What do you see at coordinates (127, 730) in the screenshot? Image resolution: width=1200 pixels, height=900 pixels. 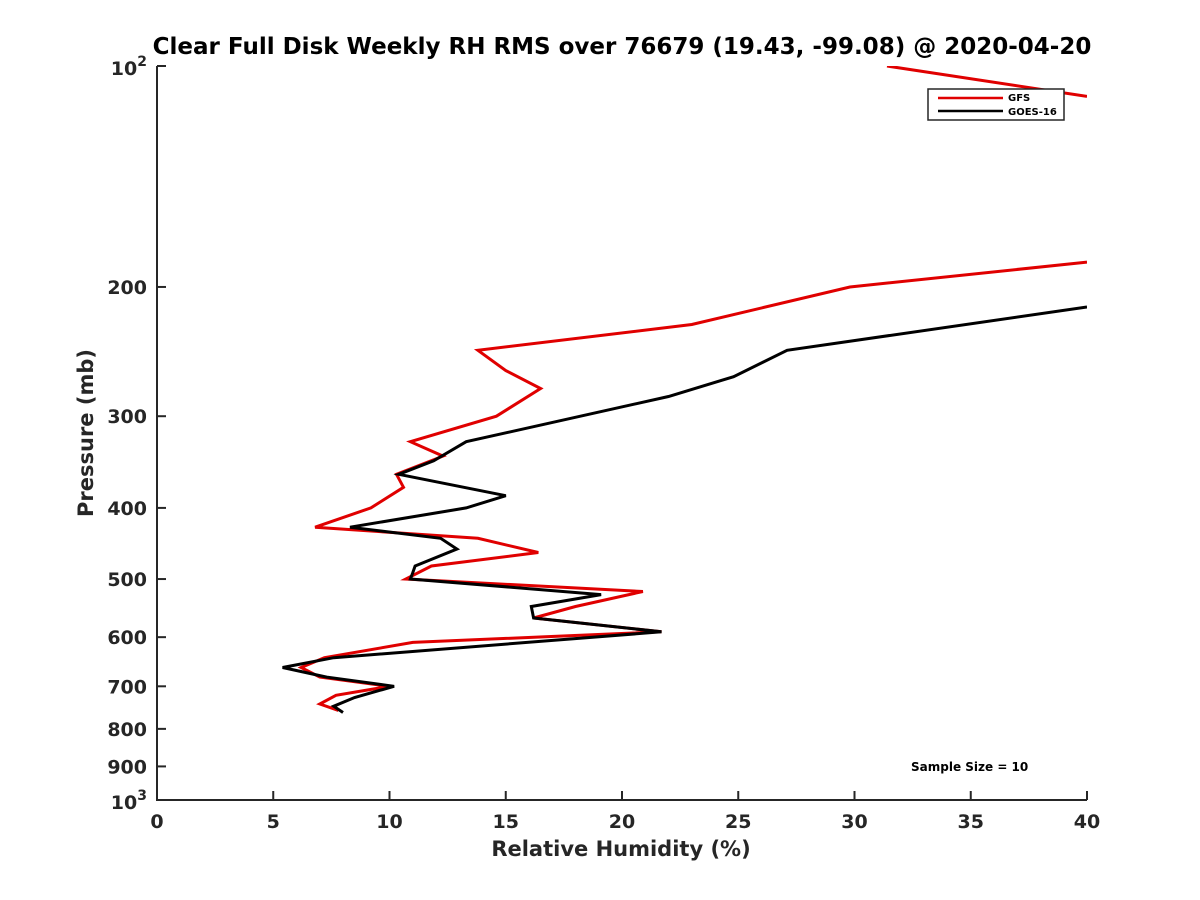 I see `y-tick-label: 800` at bounding box center [127, 730].